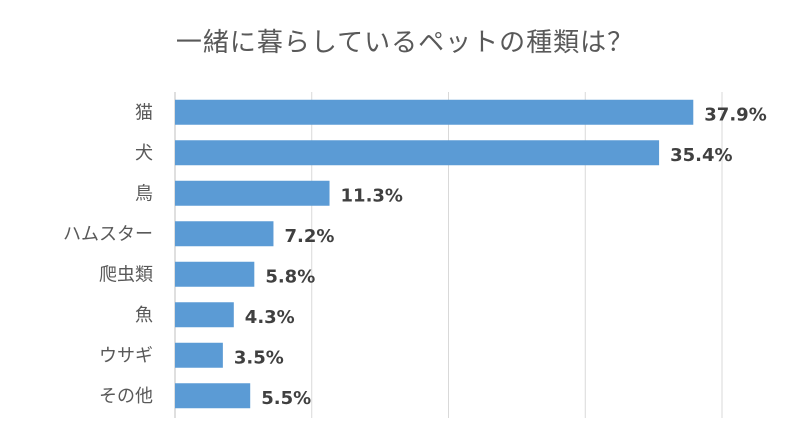 This screenshot has width=810, height=435. What do you see at coordinates (108, 234) in the screenshot?
I see `category-label: ハムスター` at bounding box center [108, 234].